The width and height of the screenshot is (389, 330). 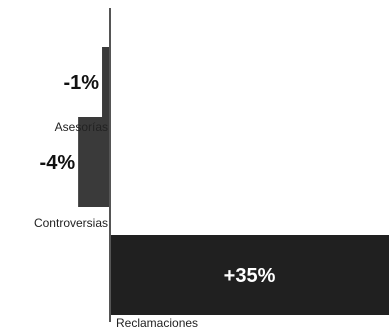 What do you see at coordinates (58, 163) in the screenshot?
I see `value-label-2: -4%` at bounding box center [58, 163].